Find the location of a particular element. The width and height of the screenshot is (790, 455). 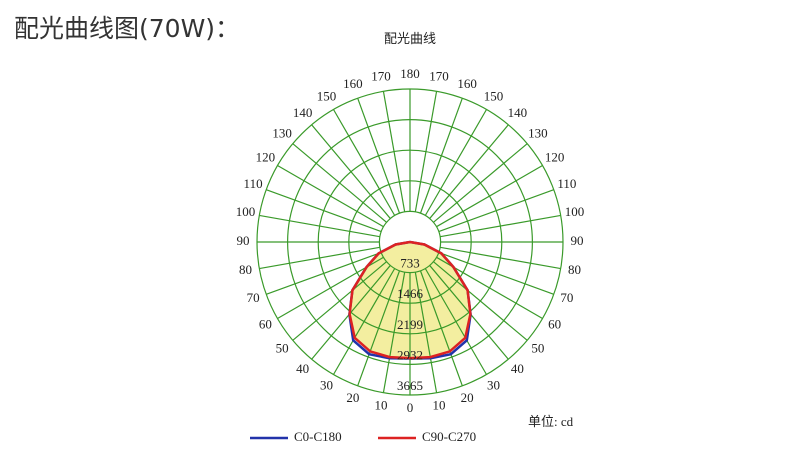

r-tick-label: 2199 is located at coordinates (410, 324).